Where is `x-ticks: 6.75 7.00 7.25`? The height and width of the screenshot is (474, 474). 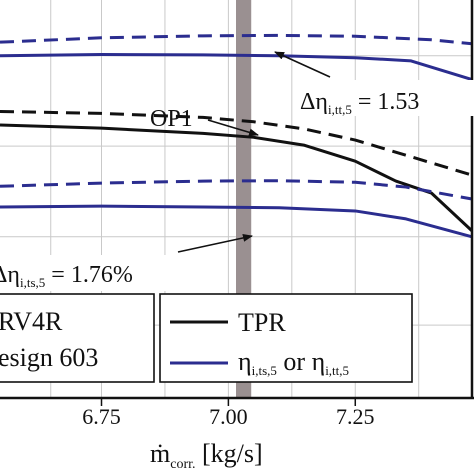
x-ticks: 6.75 7.00 7.25 is located at coordinates (228, 413).